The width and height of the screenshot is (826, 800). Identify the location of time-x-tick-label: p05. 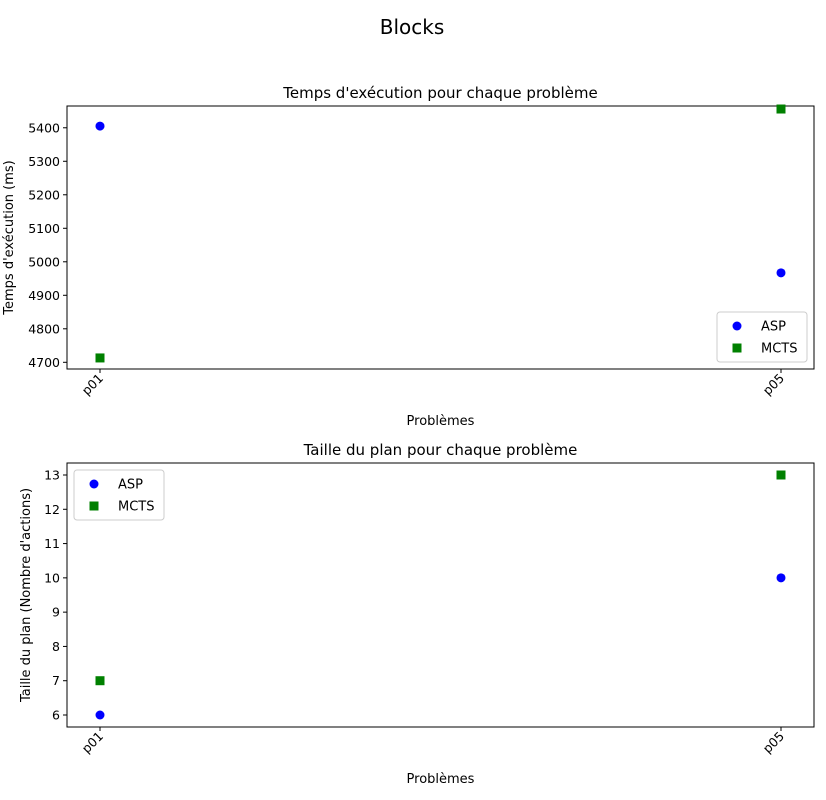
(773, 384).